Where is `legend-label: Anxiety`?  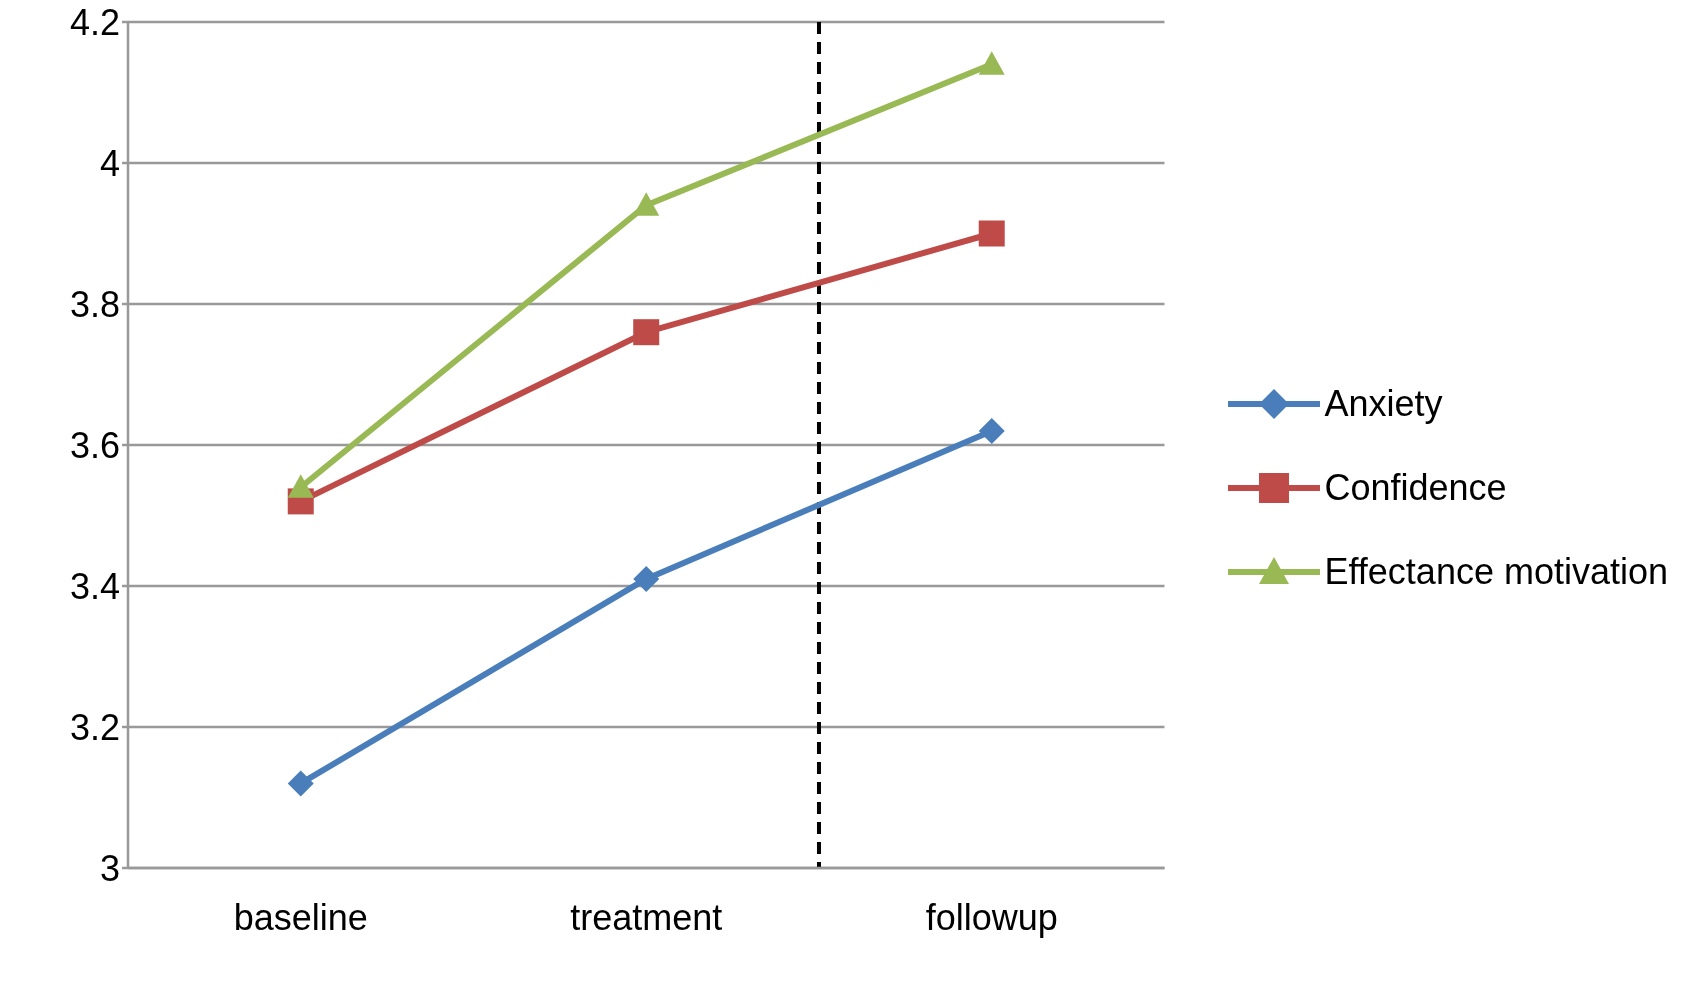
legend-label: Anxiety is located at coordinates (1383, 404).